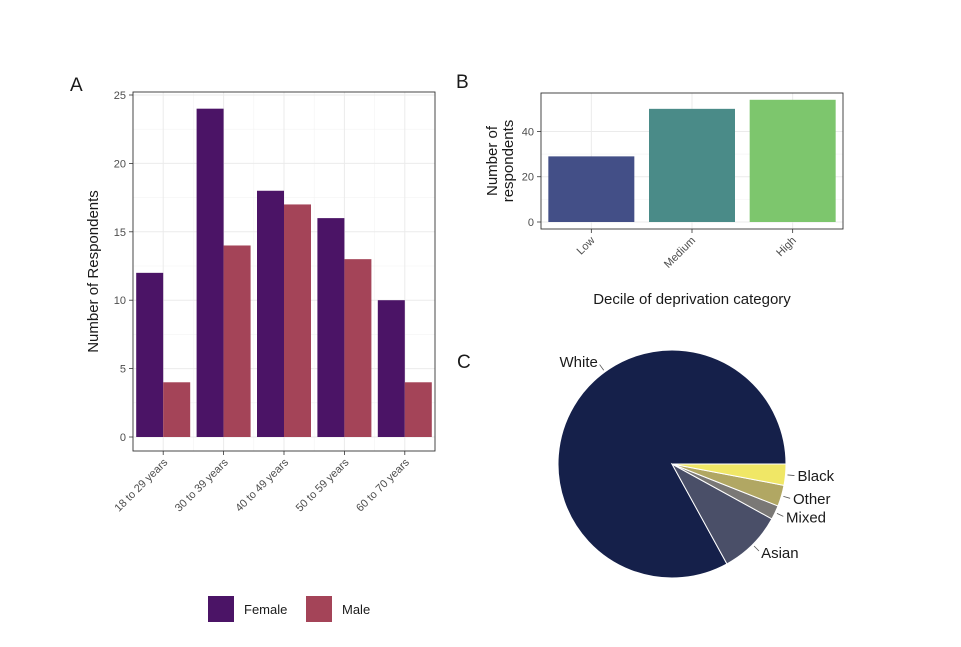 The width and height of the screenshot is (961, 647). Describe the element at coordinates (780, 515) in the screenshot. I see `pie-leader-mixed` at that location.